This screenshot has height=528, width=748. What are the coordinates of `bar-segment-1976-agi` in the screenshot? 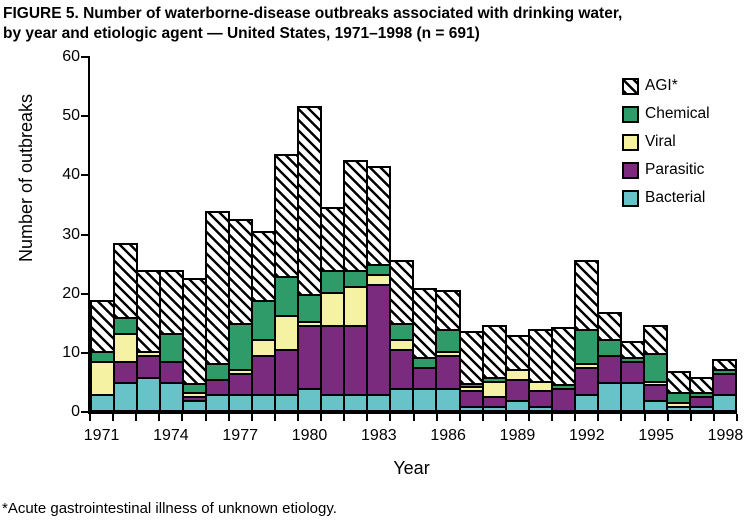 It's located at (218, 287).